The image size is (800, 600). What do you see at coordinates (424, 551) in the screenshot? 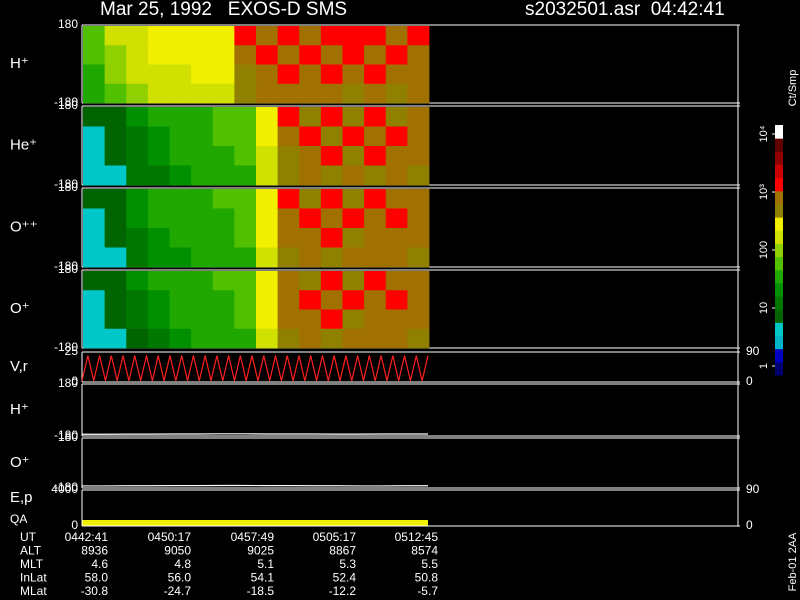
I see `ephemeris-value: 8574` at bounding box center [424, 551].